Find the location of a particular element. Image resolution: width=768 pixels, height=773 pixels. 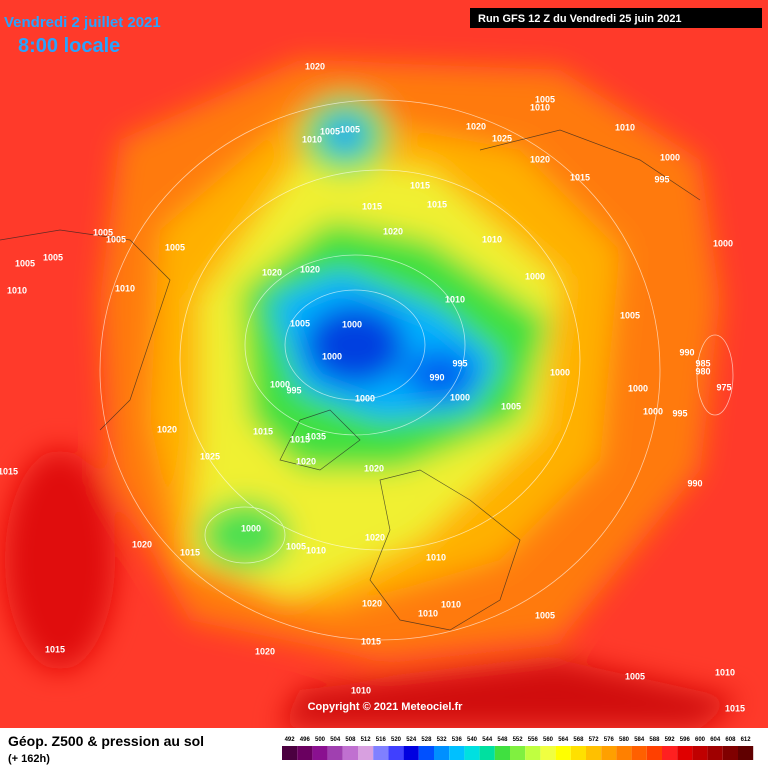

run-banner is located at coordinates (616, 18).